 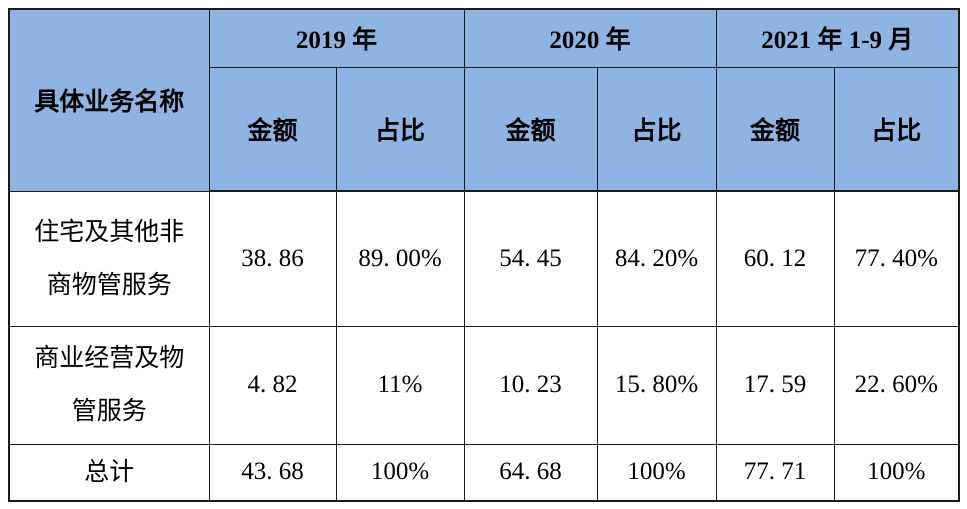 I want to click on cell-amount-2020: 54. 45, so click(x=530, y=258).